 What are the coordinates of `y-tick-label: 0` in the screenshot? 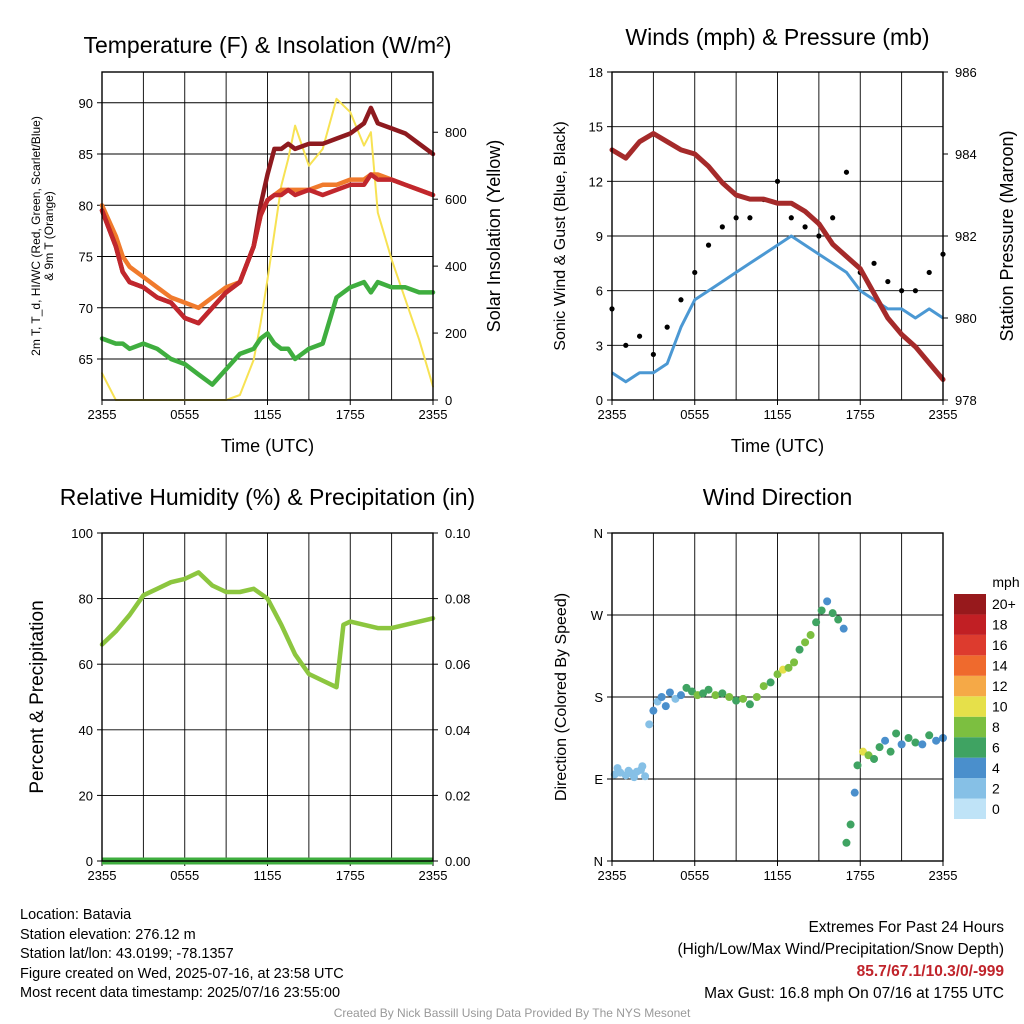 It's located at (89, 861).